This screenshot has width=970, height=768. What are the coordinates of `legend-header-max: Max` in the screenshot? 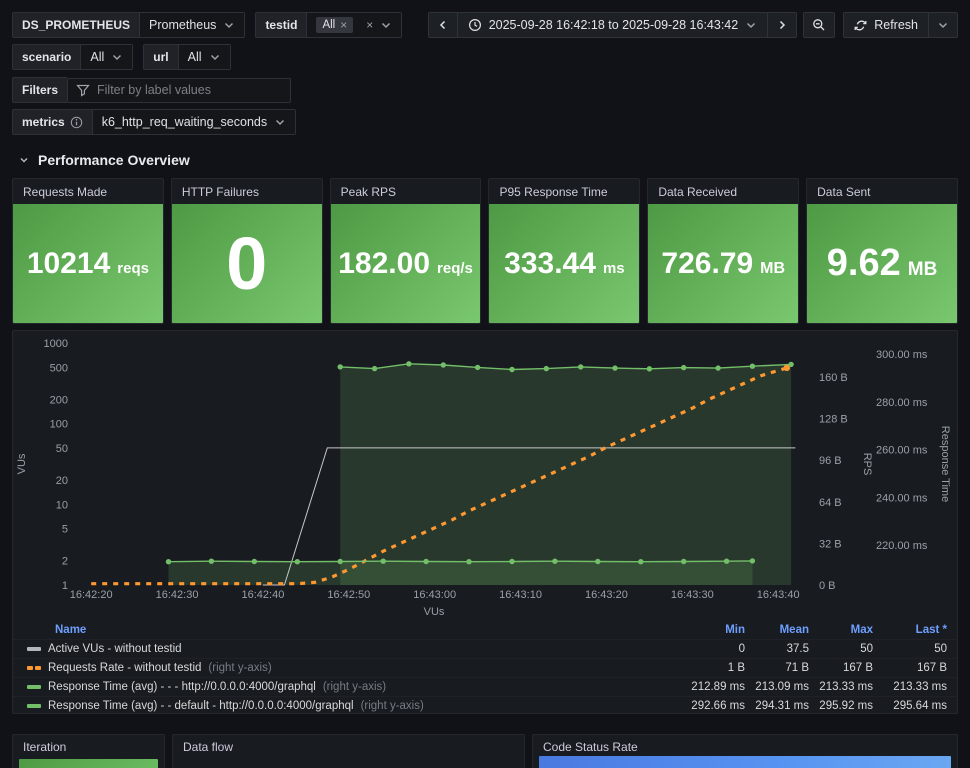 It's located at (861, 630).